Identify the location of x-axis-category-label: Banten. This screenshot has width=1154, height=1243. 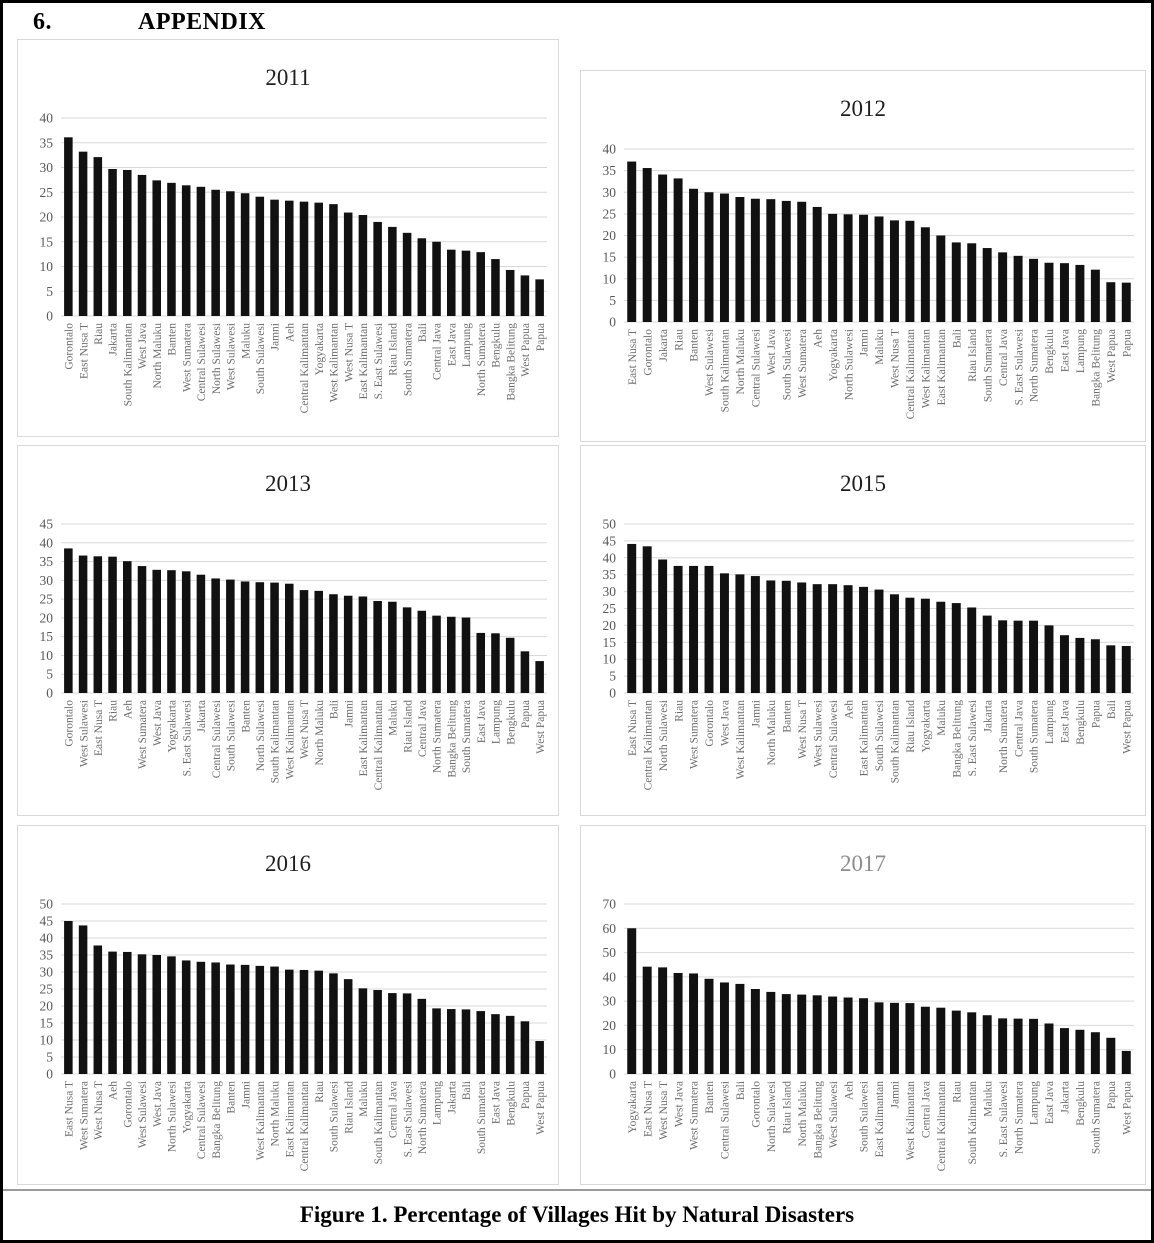
(695, 345).